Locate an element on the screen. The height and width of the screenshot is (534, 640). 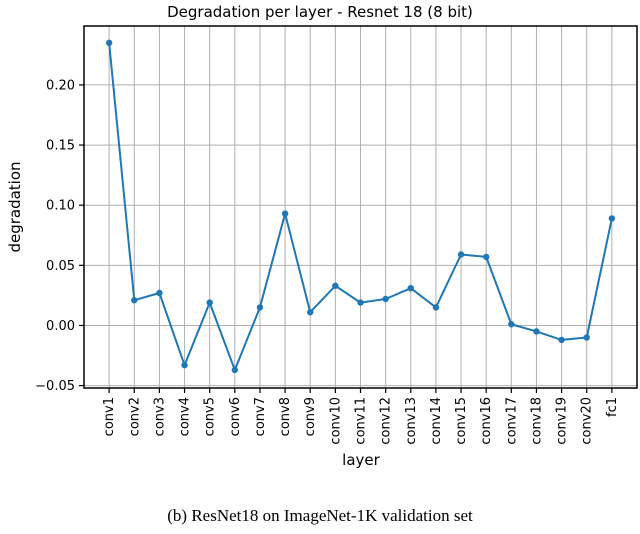
x-tick-label: conv17 is located at coordinates (511, 421).